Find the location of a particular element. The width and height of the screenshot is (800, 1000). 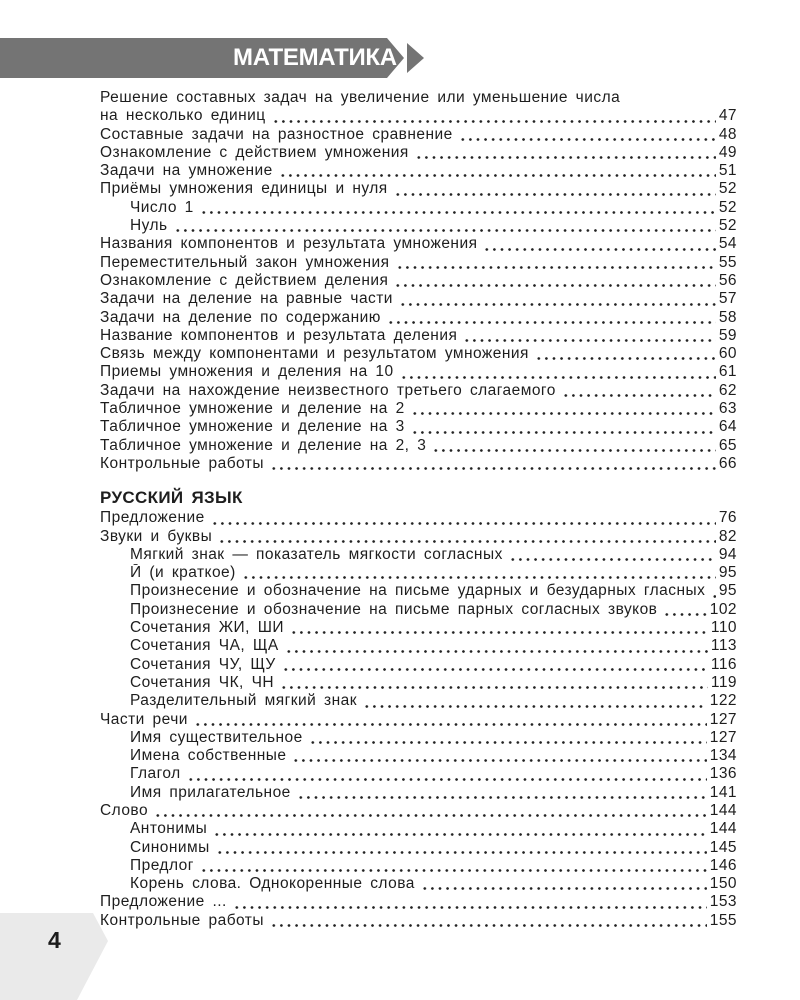

toc-entry-page: 102 is located at coordinates (723, 609).